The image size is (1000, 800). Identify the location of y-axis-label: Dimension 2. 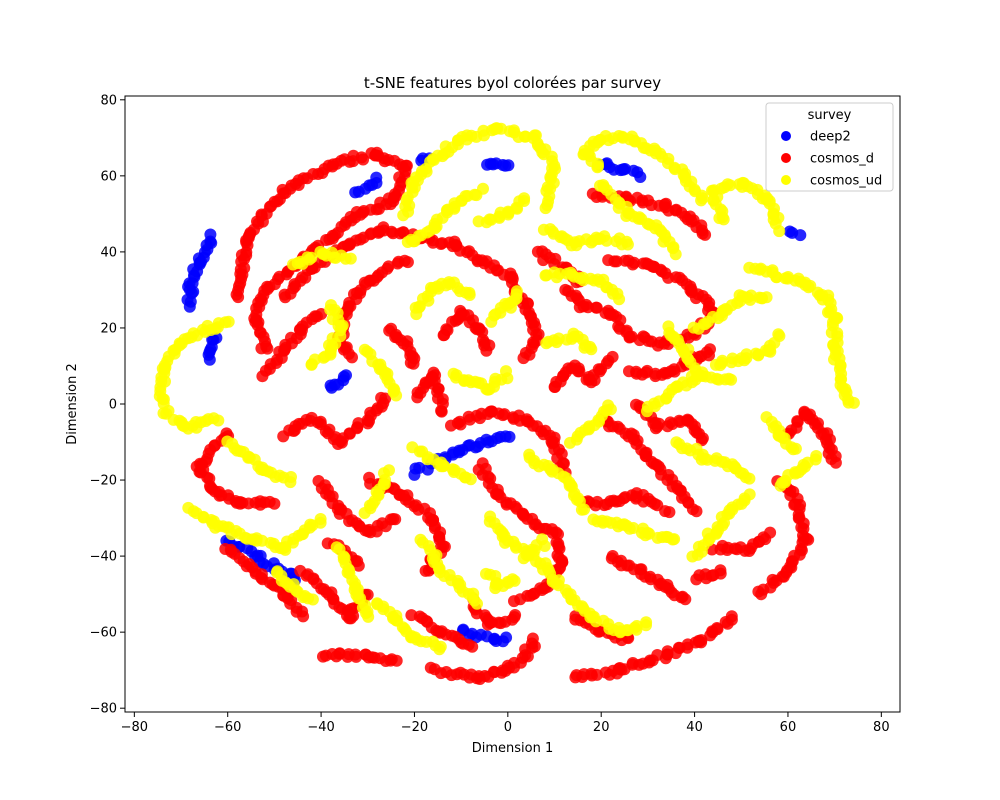
(72, 404).